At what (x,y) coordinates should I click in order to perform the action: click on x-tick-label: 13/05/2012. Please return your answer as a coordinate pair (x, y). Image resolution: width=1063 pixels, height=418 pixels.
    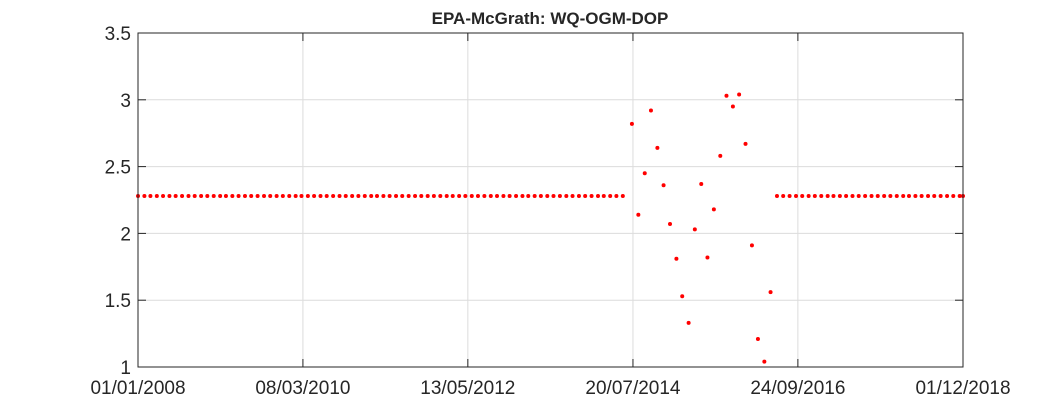
    Looking at the image, I should click on (467, 388).